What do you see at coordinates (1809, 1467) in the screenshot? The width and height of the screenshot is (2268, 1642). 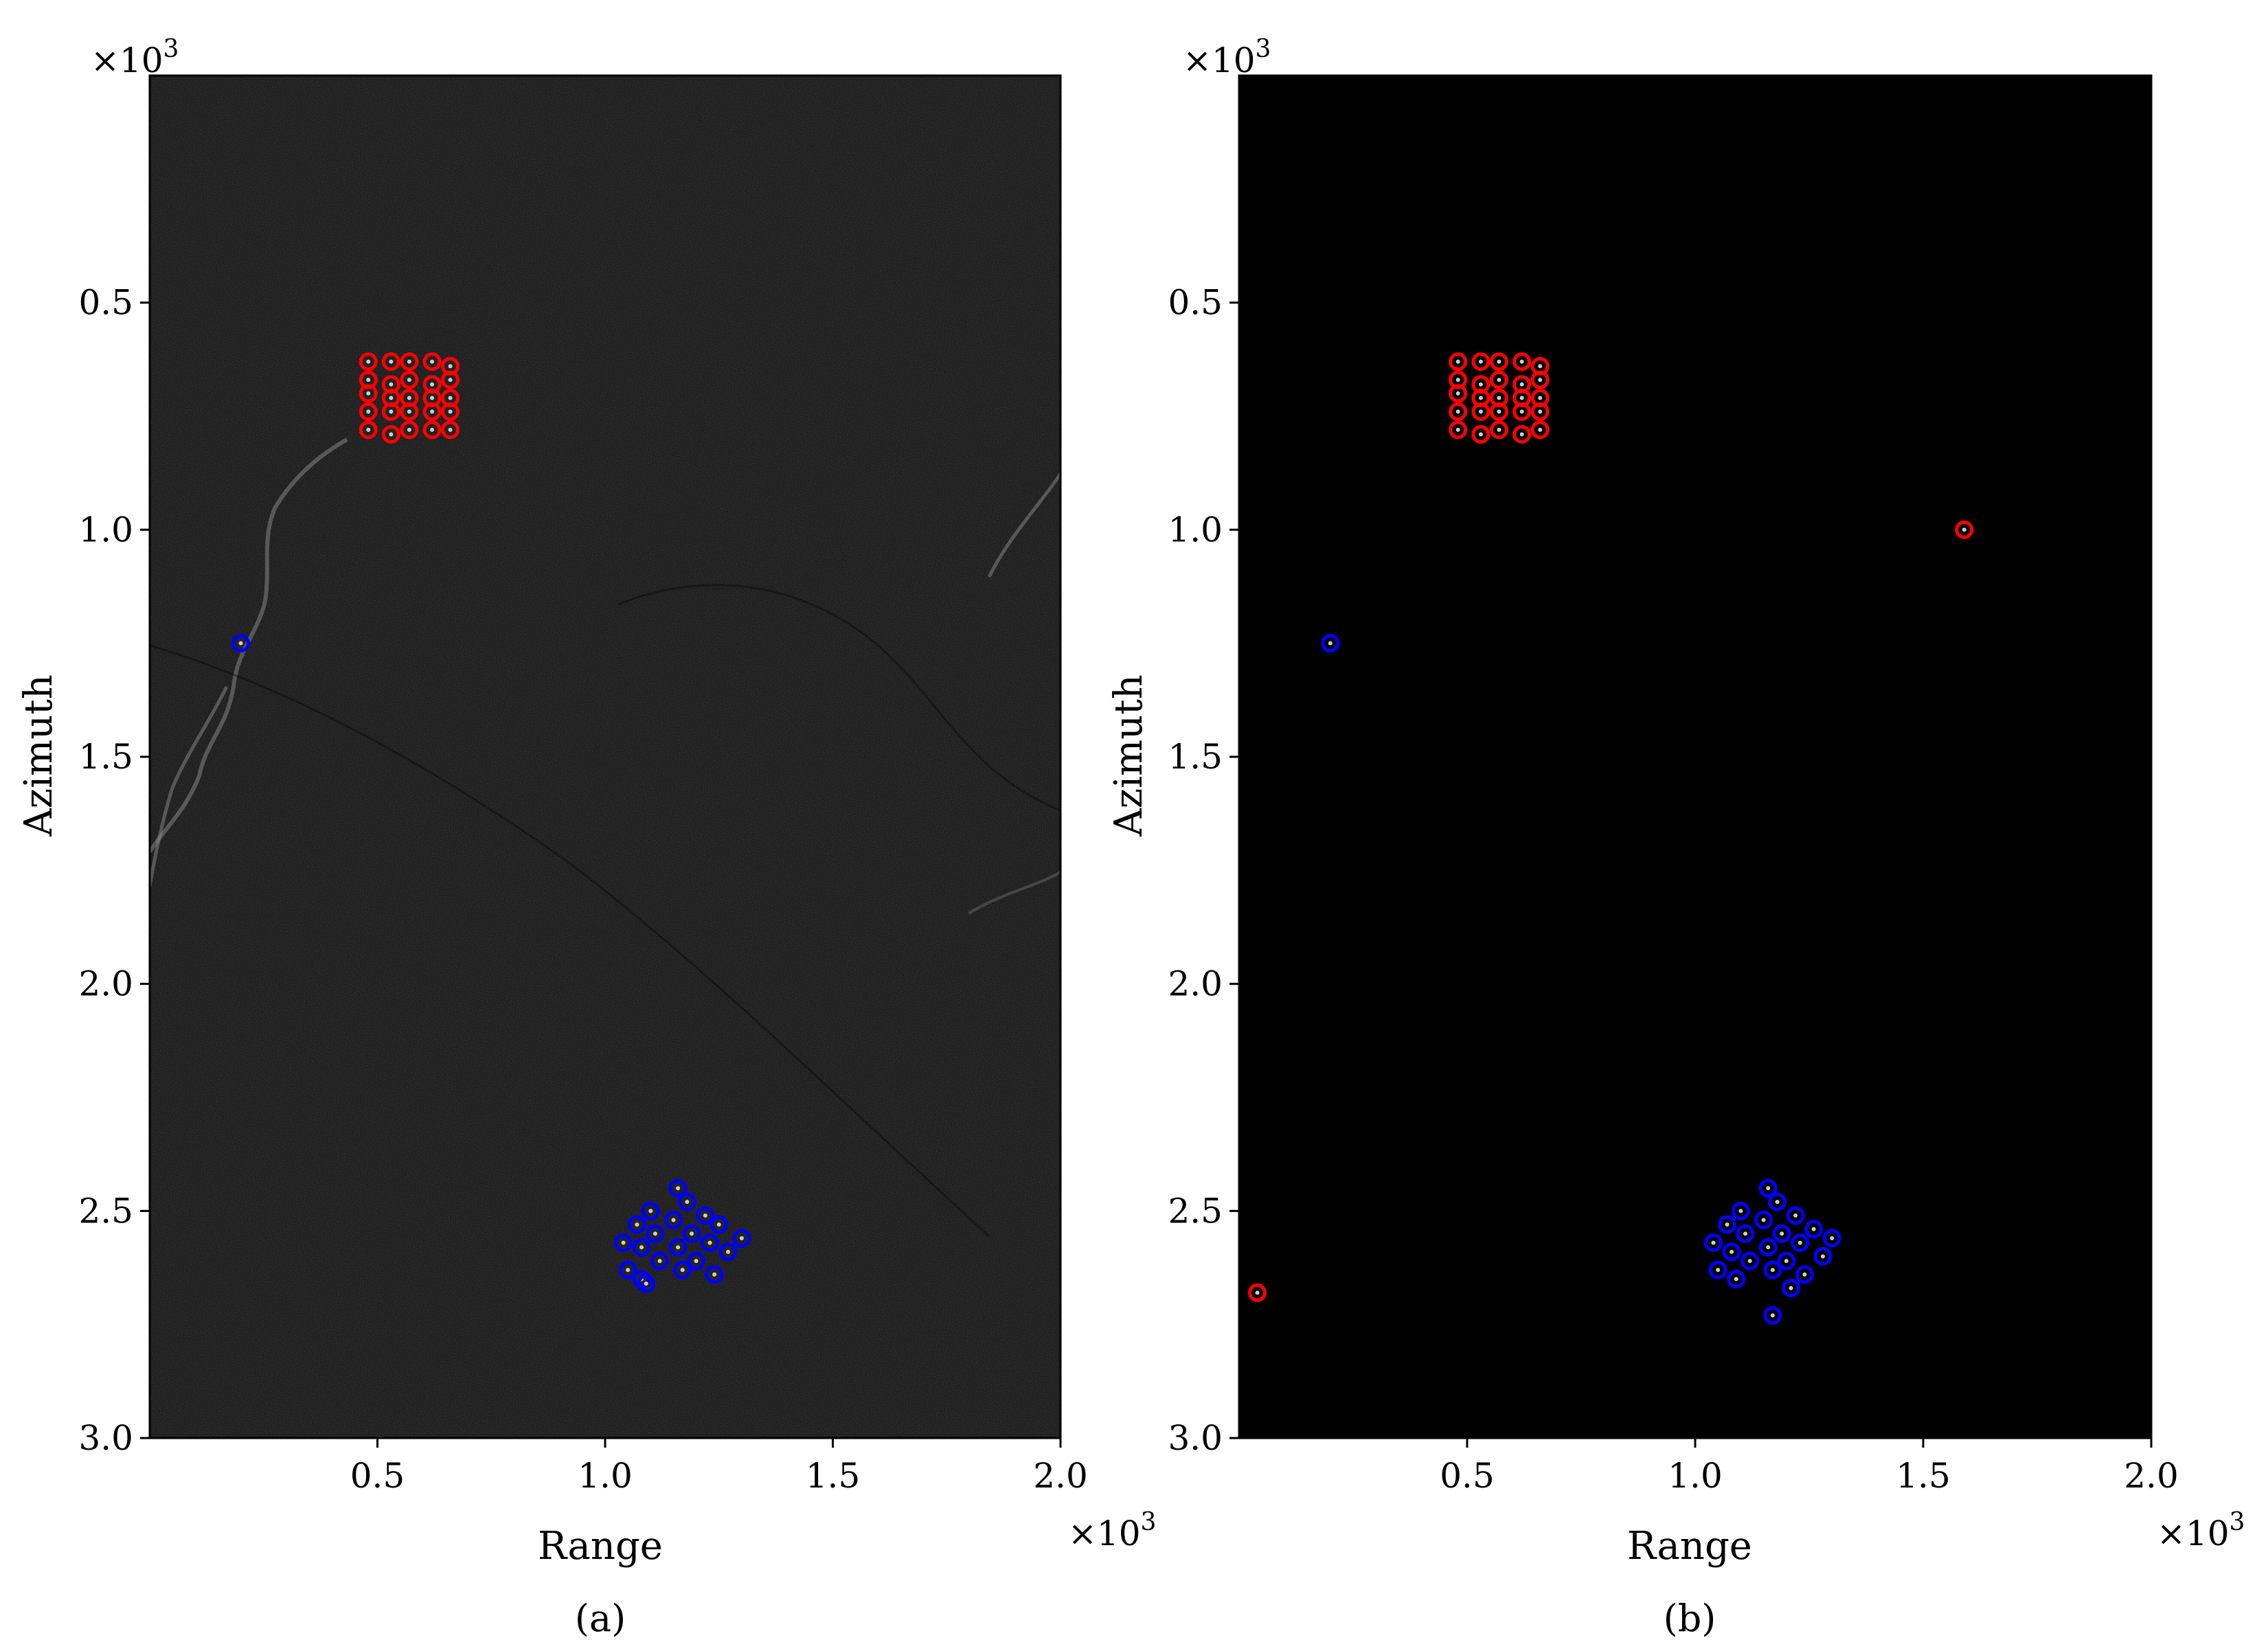 I see `x-ticks-b: 0.5 1.0 1.5 2.0` at bounding box center [1809, 1467].